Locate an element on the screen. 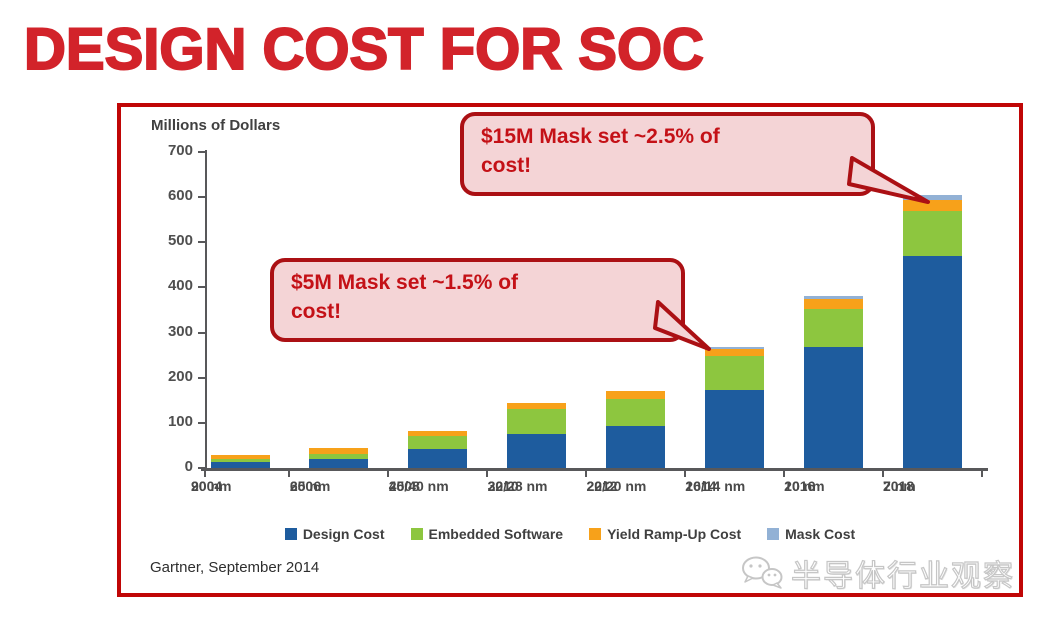 The width and height of the screenshot is (1054, 621). y-tick-label: 0 is located at coordinates (188, 466).